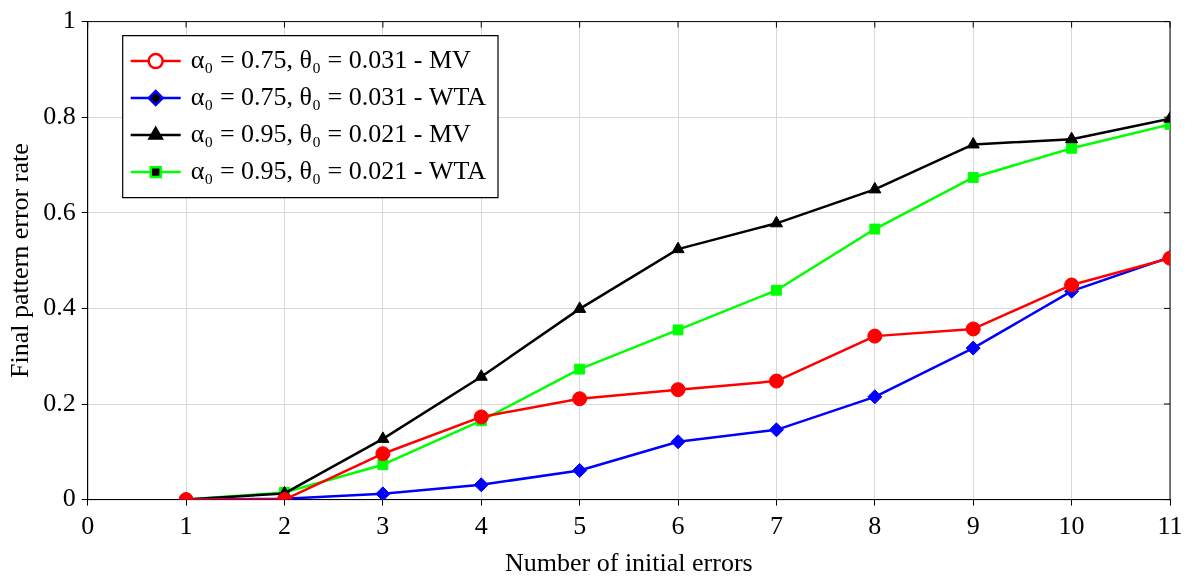 This screenshot has height=580, width=1194. Describe the element at coordinates (331, 133) in the screenshot. I see `legend-label: α₀ = 0.95, θ₀ = 0.021 - MV` at that location.